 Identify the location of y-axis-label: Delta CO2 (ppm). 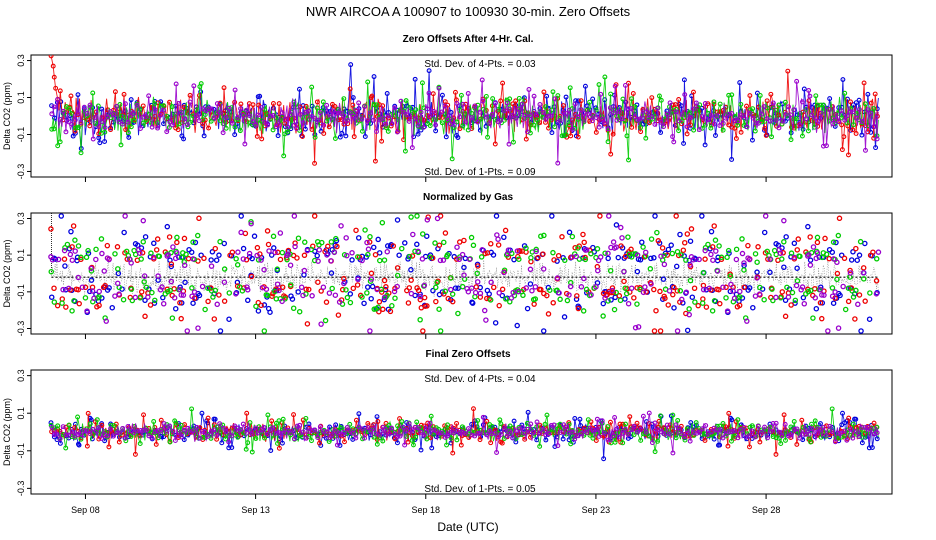
(7, 273).